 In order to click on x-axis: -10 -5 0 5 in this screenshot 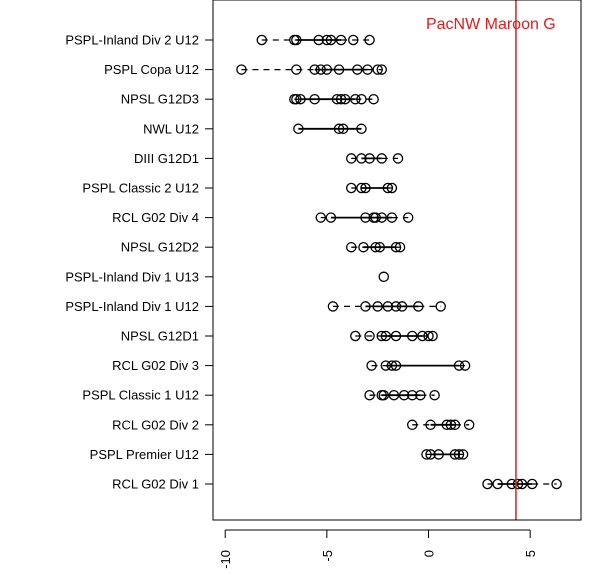, I will do `click(378, 549)`.